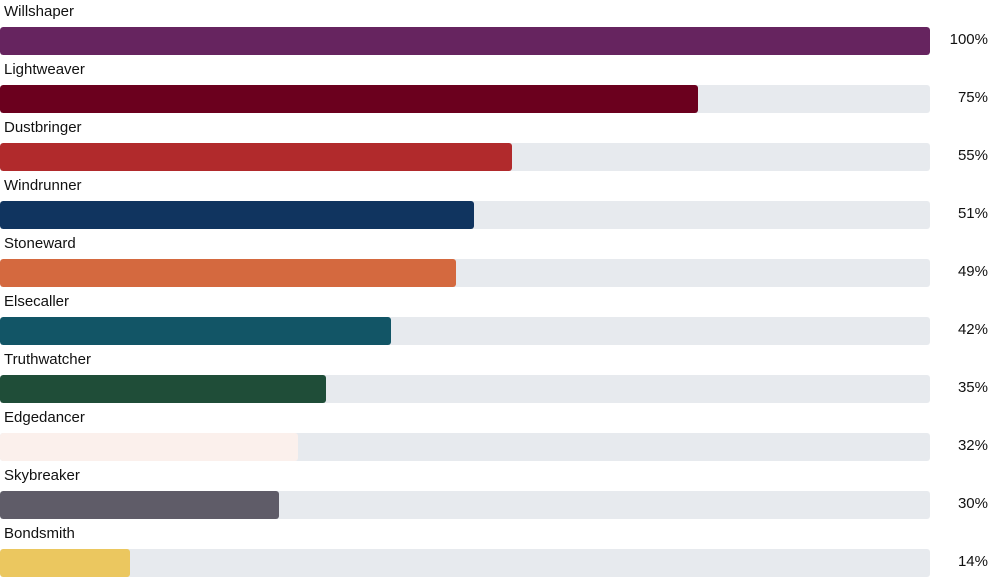  I want to click on bar-row: Bondsmith 14%, so click(500, 551).